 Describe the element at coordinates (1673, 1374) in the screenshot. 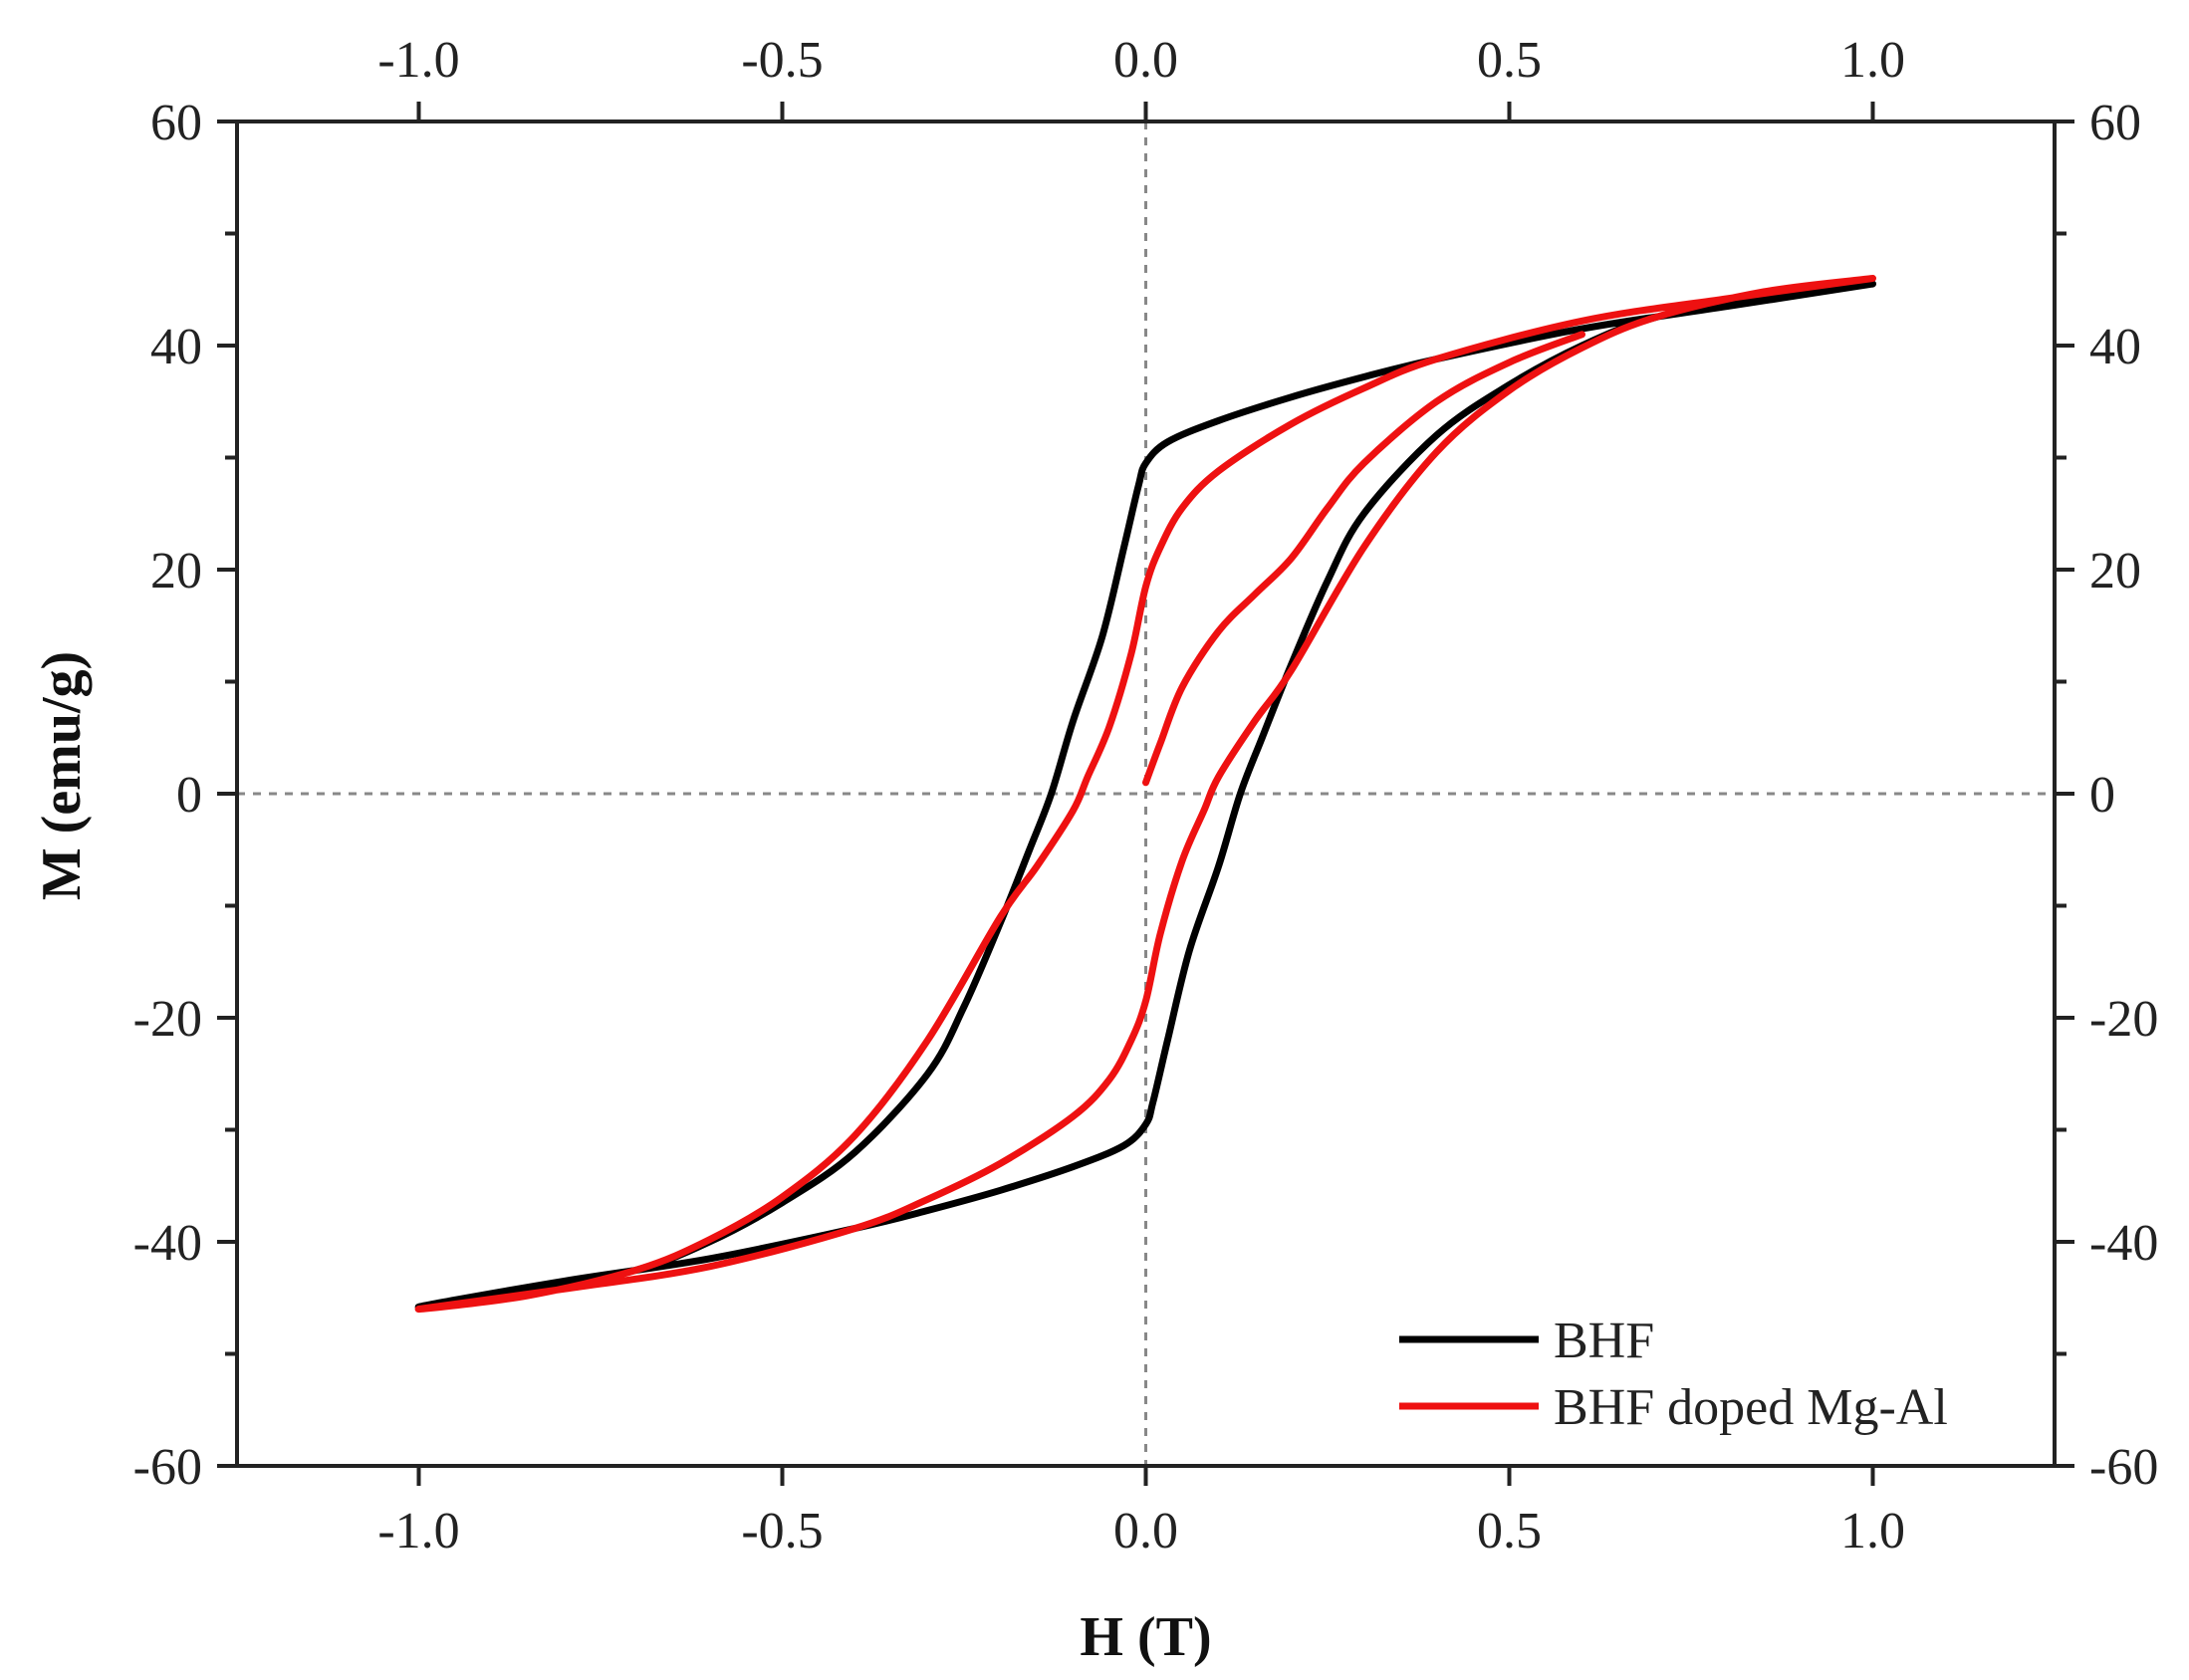

I see `legend: BHF BHF doped Mg-Al` at that location.